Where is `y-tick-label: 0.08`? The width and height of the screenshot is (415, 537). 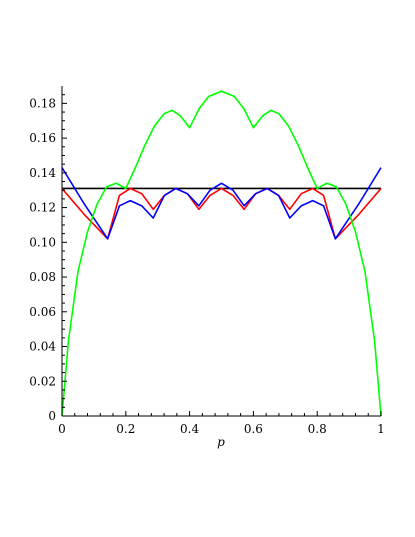
y-tick-label: 0.08 is located at coordinates (42, 277).